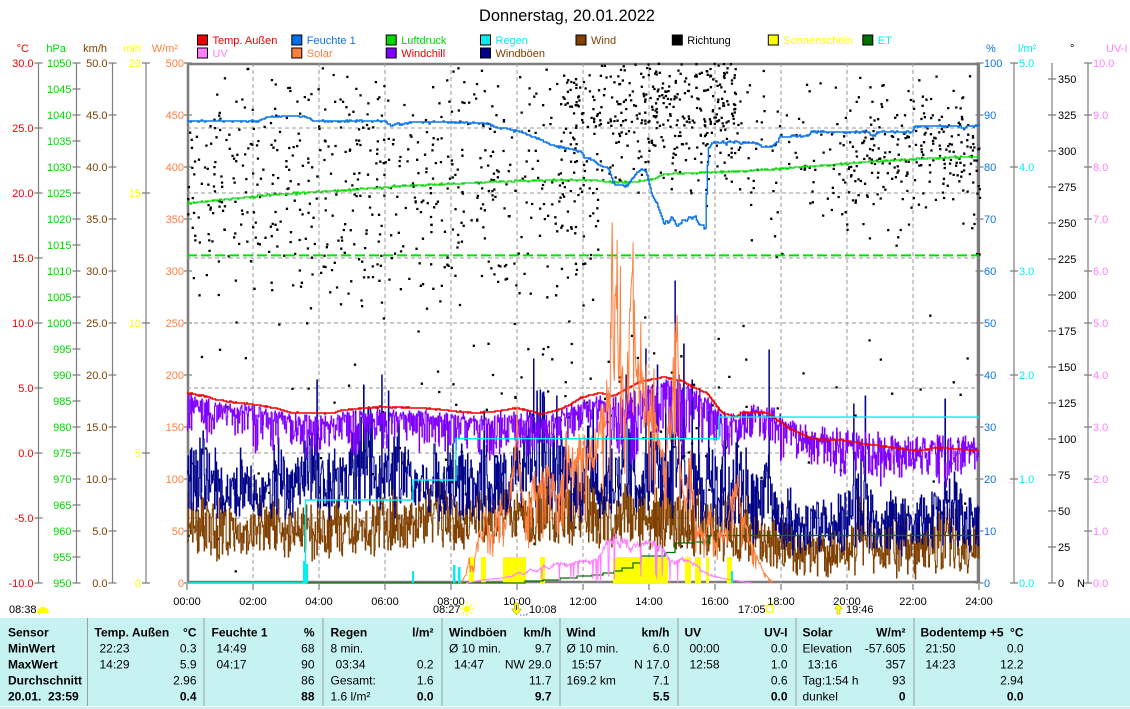 The height and width of the screenshot is (709, 1130). What do you see at coordinates (1067, 332) in the screenshot?
I see `svg-text: 175` at bounding box center [1067, 332].